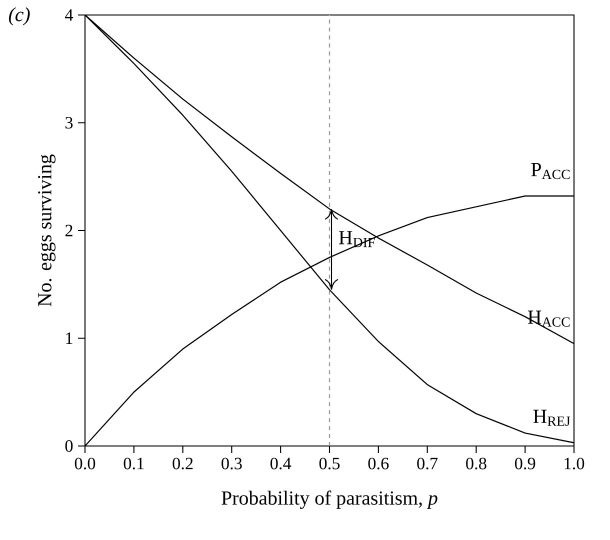  Describe the element at coordinates (281, 464) in the screenshot. I see `x-tick-label: 0.4` at that location.